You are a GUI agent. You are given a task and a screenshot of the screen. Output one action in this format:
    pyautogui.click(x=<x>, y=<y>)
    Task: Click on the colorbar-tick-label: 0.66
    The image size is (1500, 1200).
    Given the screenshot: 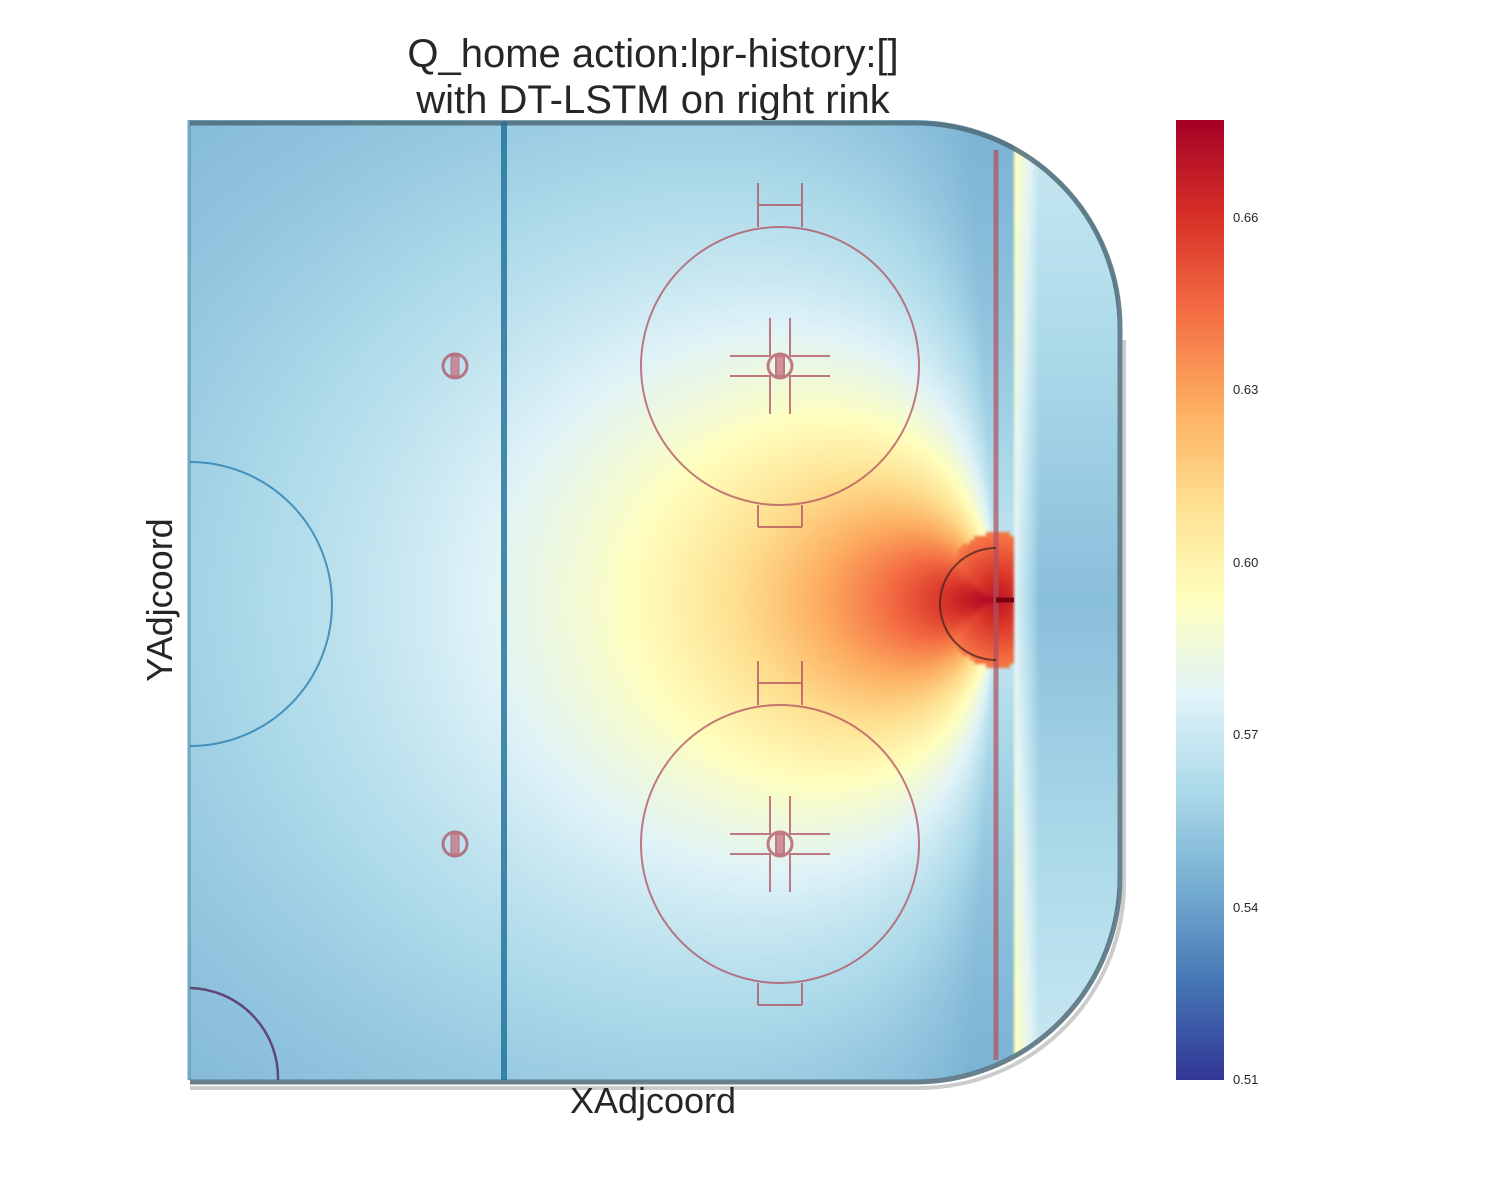 What is the action you would take?
    pyautogui.click(x=1246, y=217)
    